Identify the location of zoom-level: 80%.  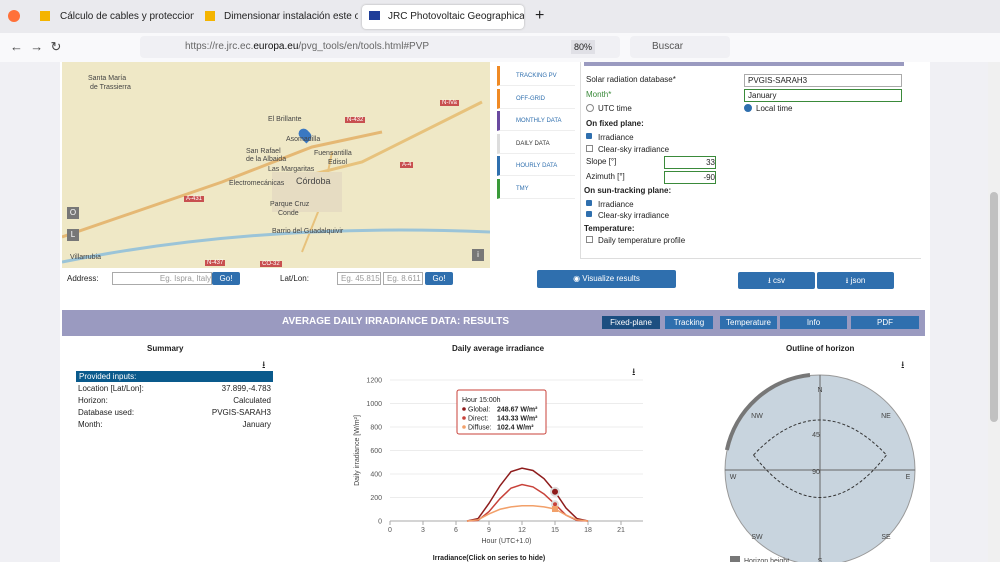
(583, 47).